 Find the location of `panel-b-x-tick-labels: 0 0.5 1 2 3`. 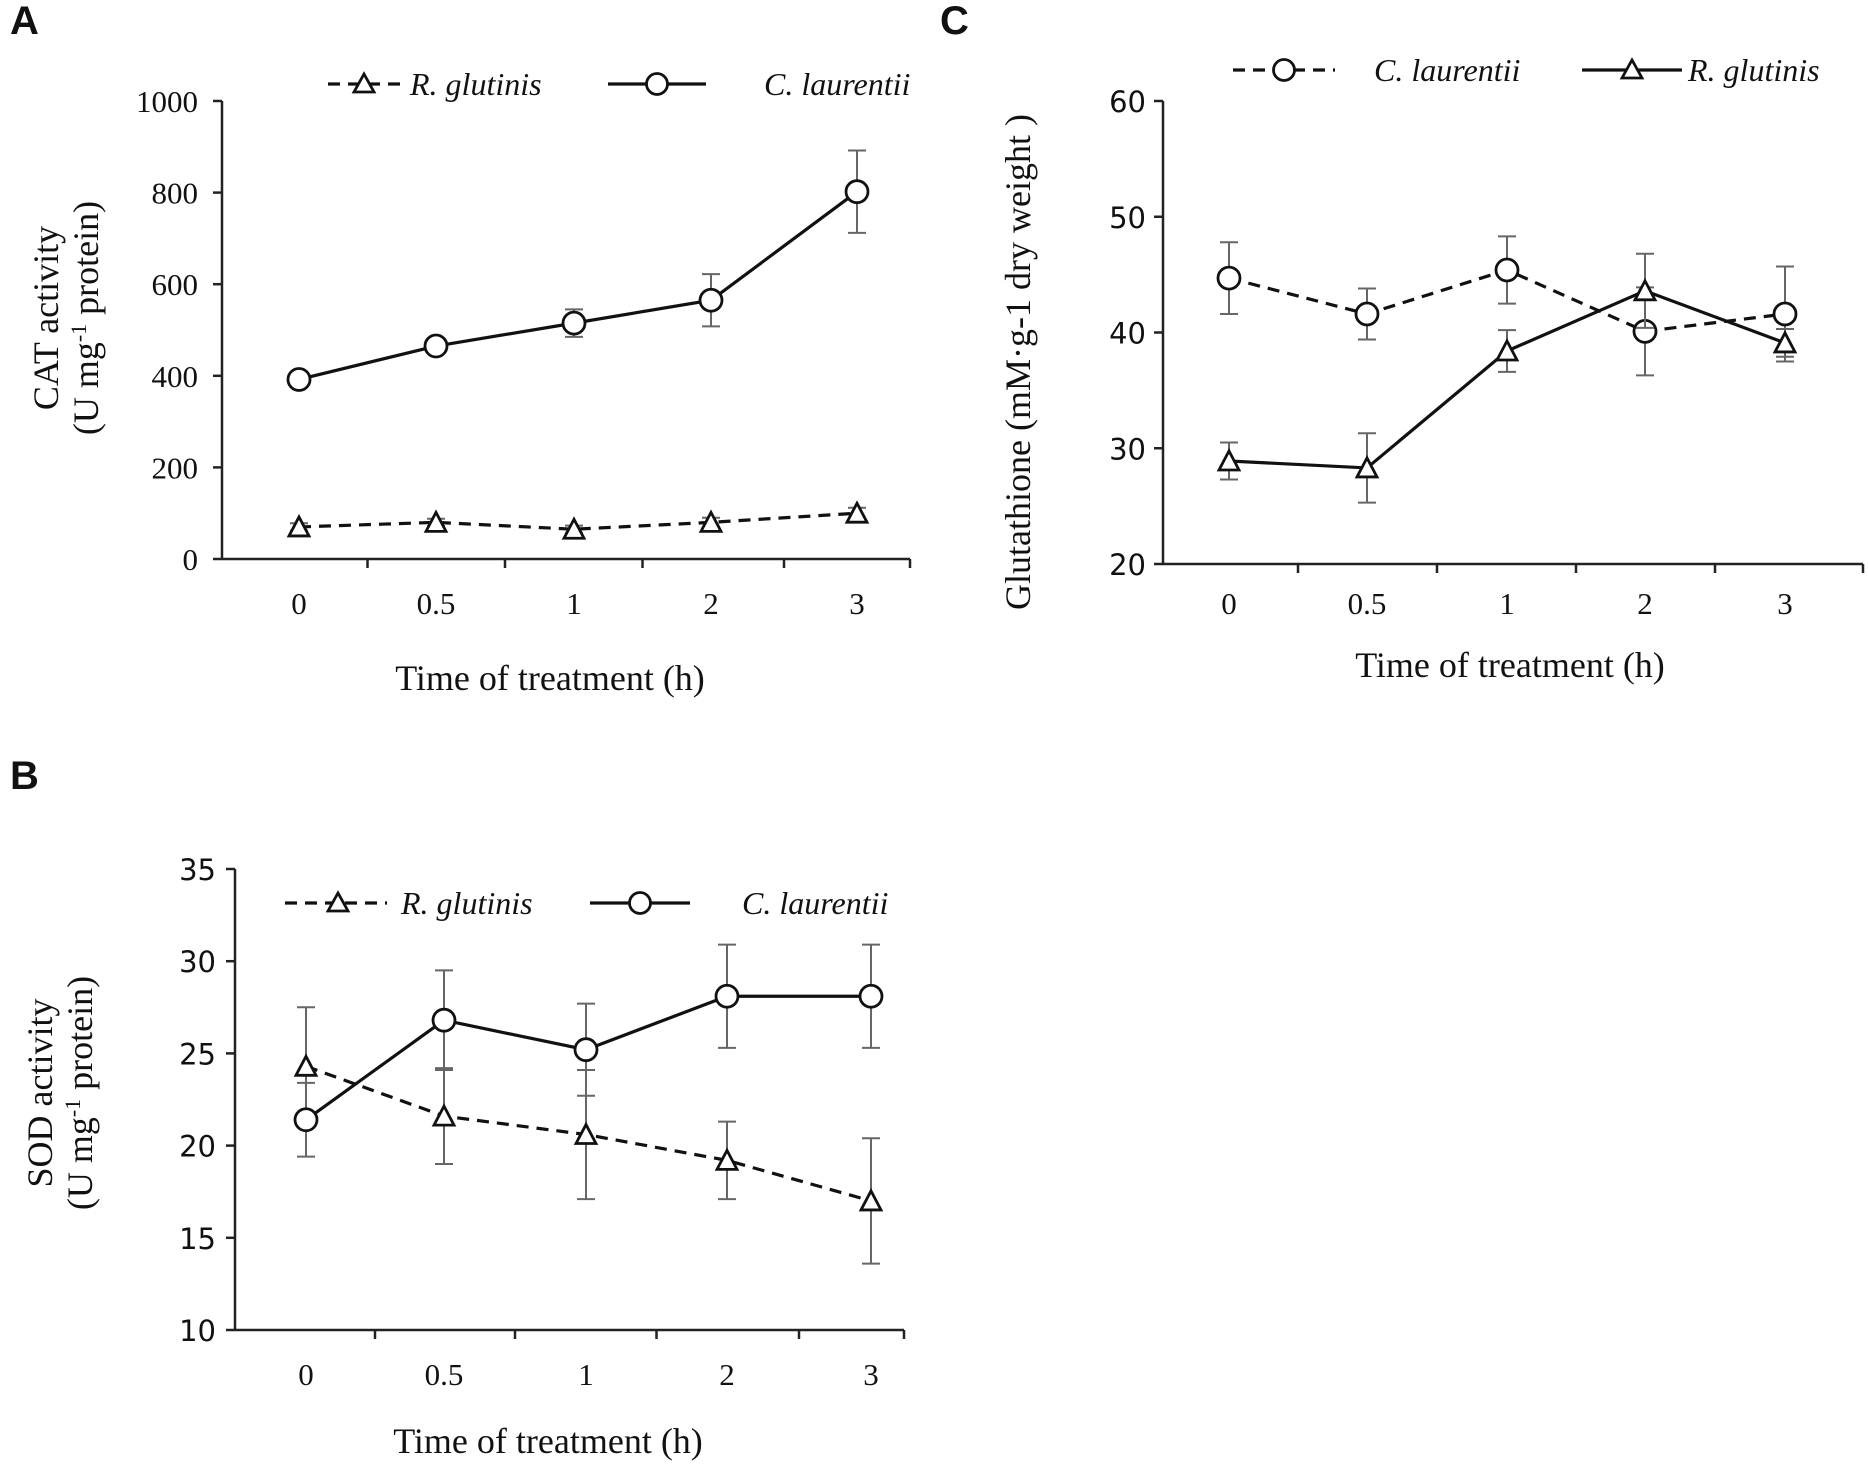

panel-b-x-tick-labels: 0 0.5 1 2 3 is located at coordinates (588, 1374).